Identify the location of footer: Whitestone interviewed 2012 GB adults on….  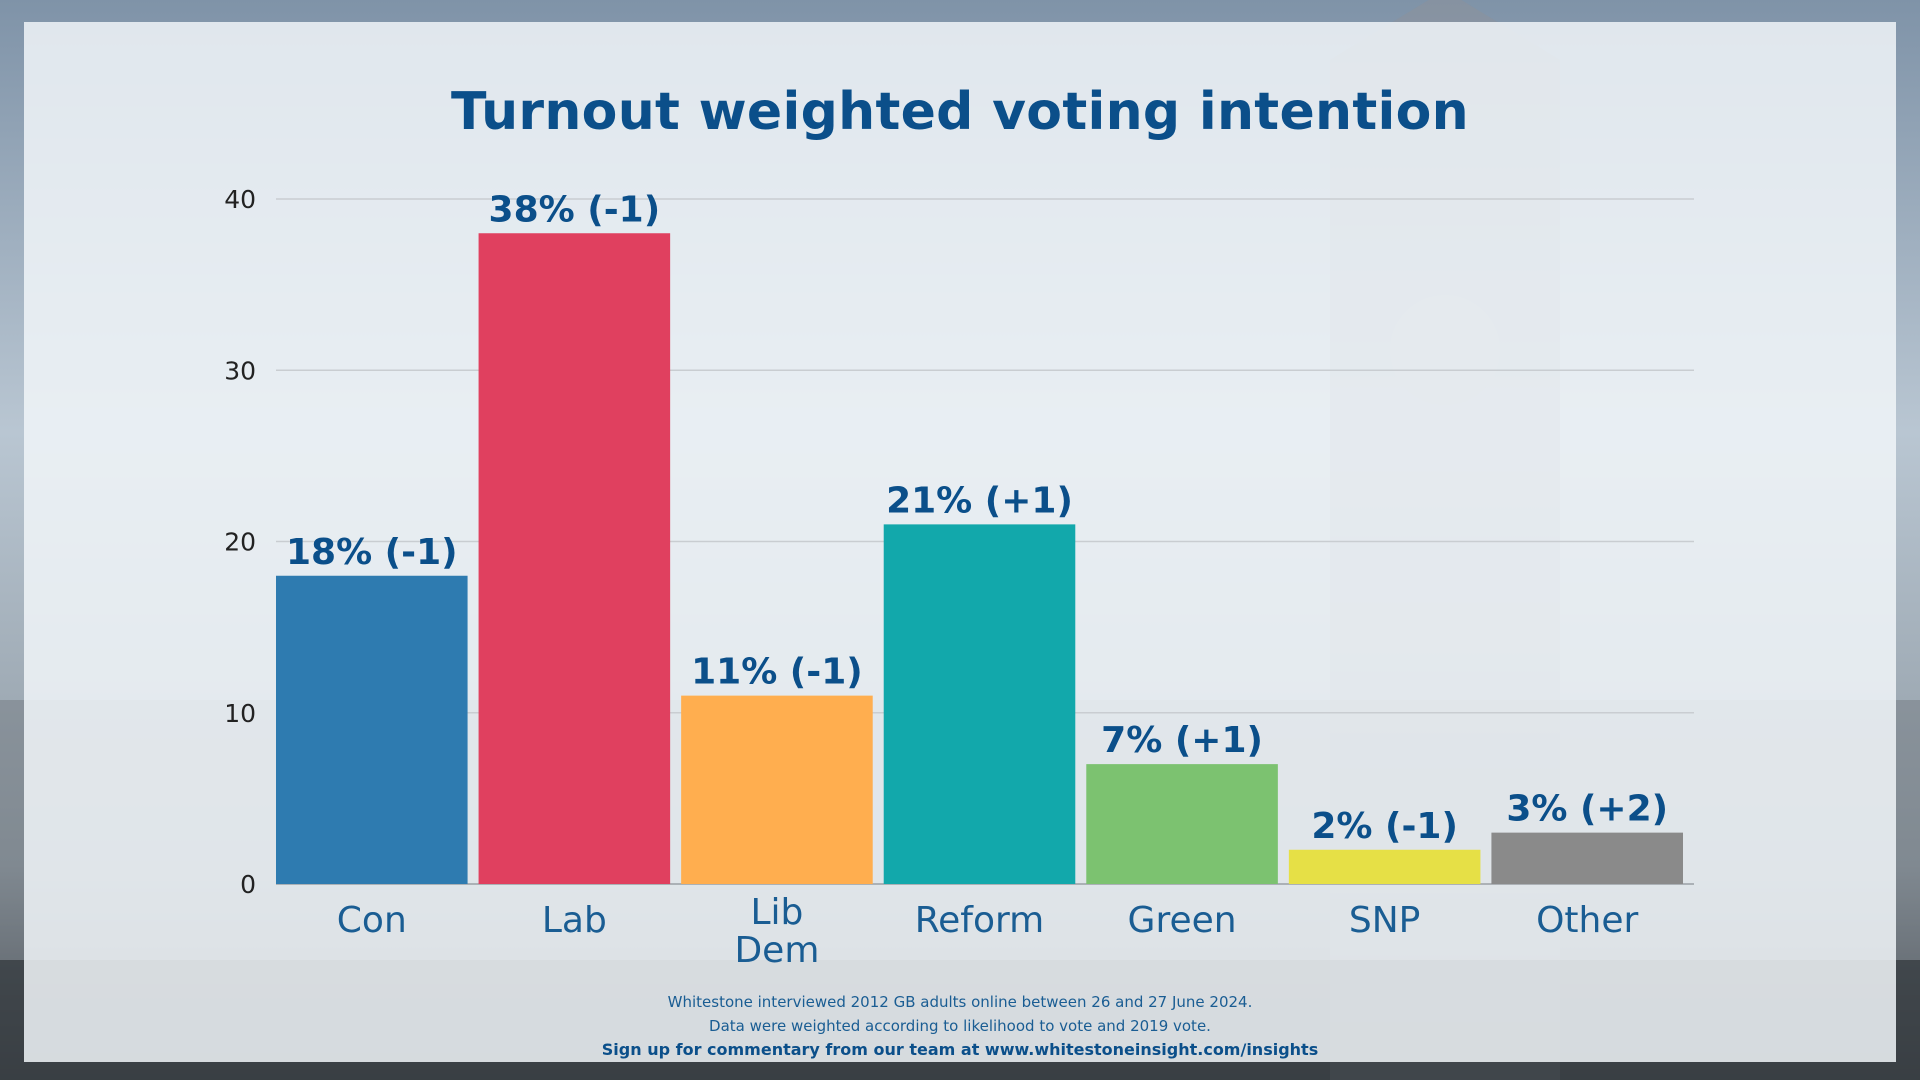
(960, 1026).